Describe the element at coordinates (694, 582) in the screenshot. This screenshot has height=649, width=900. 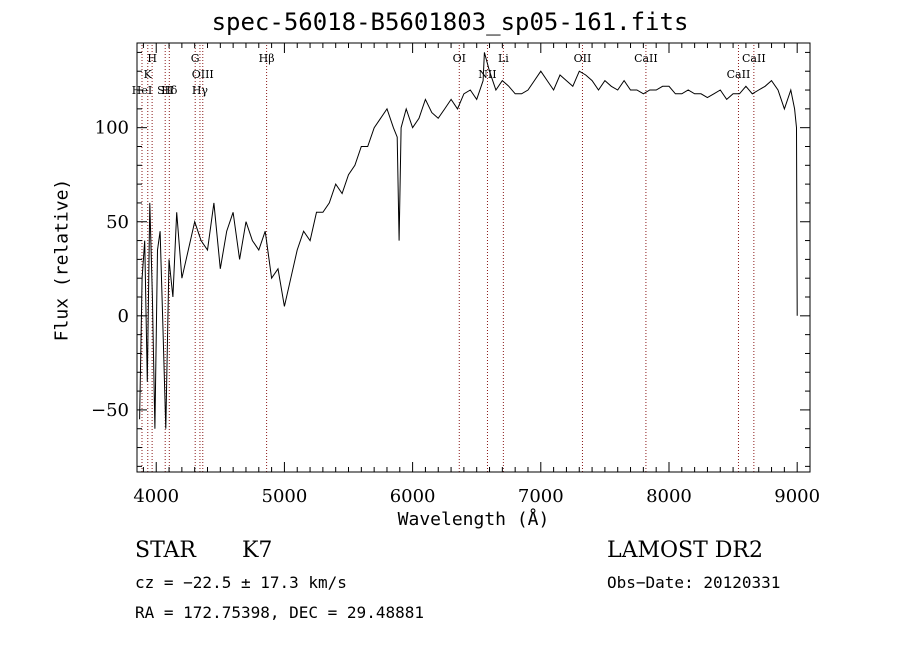
I see `observation-date: Obs−Date: 20120331` at that location.